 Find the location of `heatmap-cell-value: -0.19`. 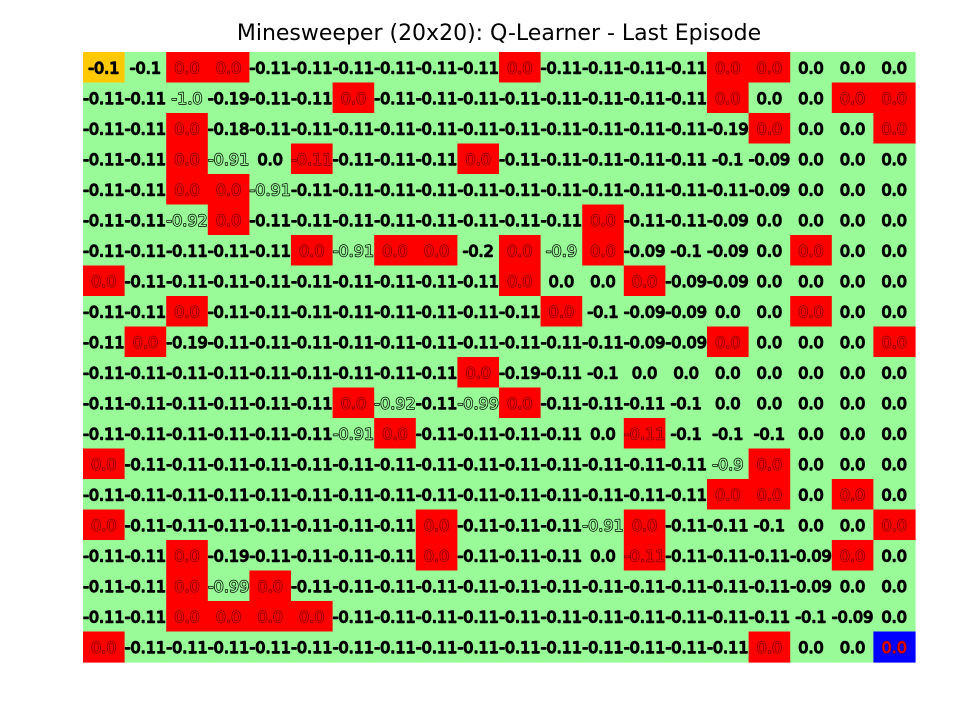

heatmap-cell-value: -0.19 is located at coordinates (228, 98).